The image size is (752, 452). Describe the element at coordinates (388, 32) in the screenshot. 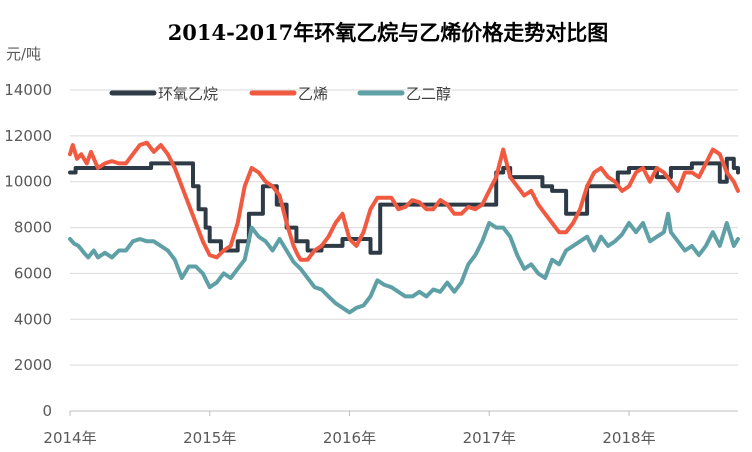

I see `chart-title: 2014-2017年环氧乙烷与乙烯价格走势对比图` at that location.